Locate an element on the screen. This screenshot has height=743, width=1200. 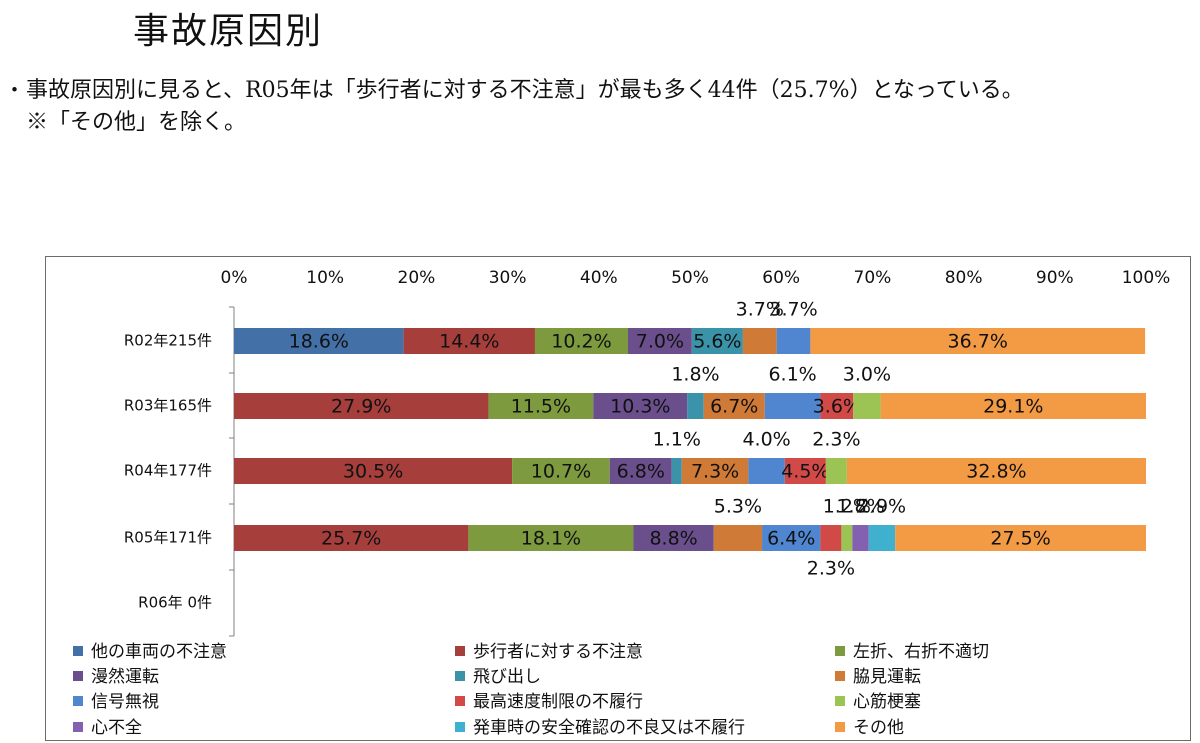
data-label: 2.9% is located at coordinates (882, 507).